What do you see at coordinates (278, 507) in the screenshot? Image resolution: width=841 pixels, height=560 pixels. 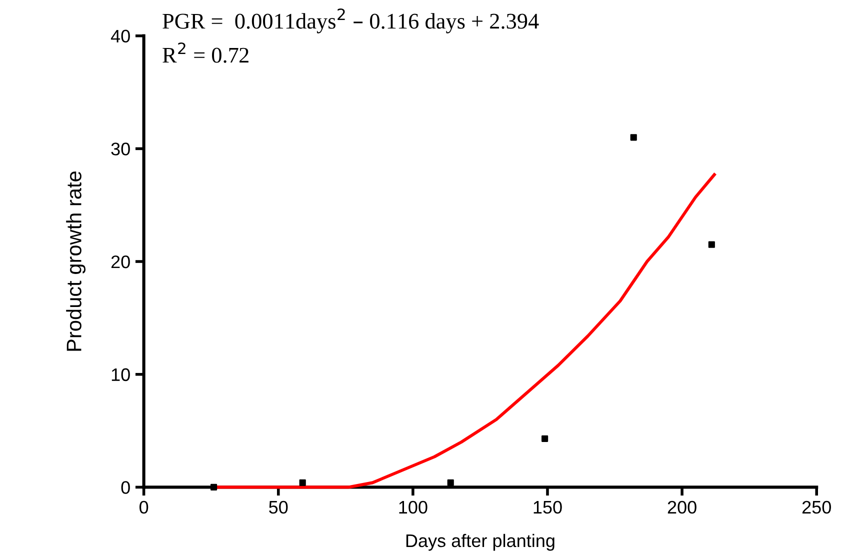 I see `x-tick-label: 50` at bounding box center [278, 507].